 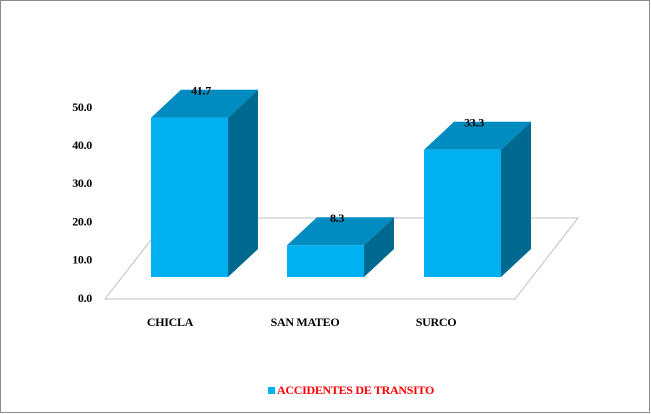 I want to click on y-tick-label: 20.0, so click(x=82, y=221).